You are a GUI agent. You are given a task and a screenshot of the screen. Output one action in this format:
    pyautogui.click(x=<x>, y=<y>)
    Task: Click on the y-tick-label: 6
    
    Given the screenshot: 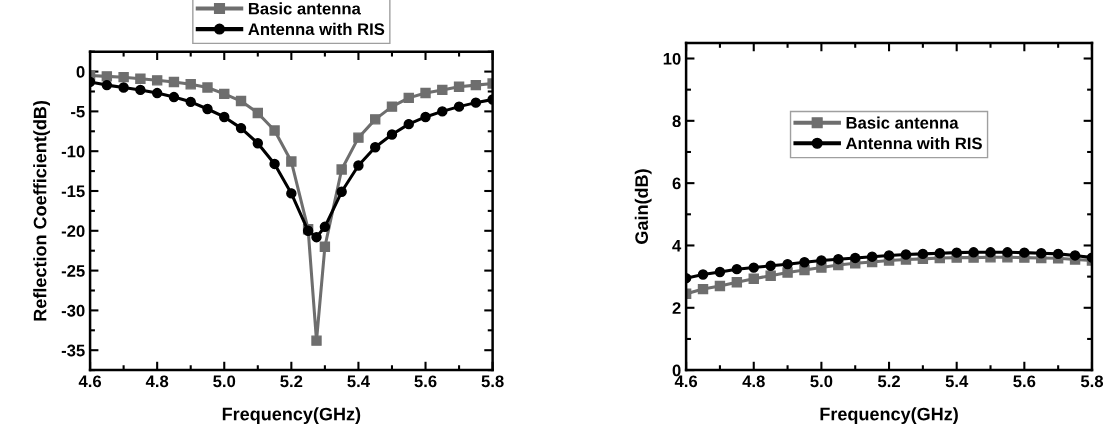 What is the action you would take?
    pyautogui.click(x=676, y=183)
    